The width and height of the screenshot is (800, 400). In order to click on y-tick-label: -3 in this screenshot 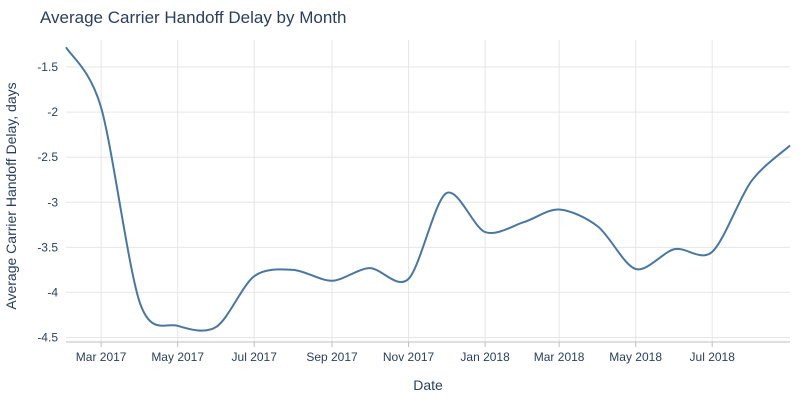, I will do `click(52, 202)`.